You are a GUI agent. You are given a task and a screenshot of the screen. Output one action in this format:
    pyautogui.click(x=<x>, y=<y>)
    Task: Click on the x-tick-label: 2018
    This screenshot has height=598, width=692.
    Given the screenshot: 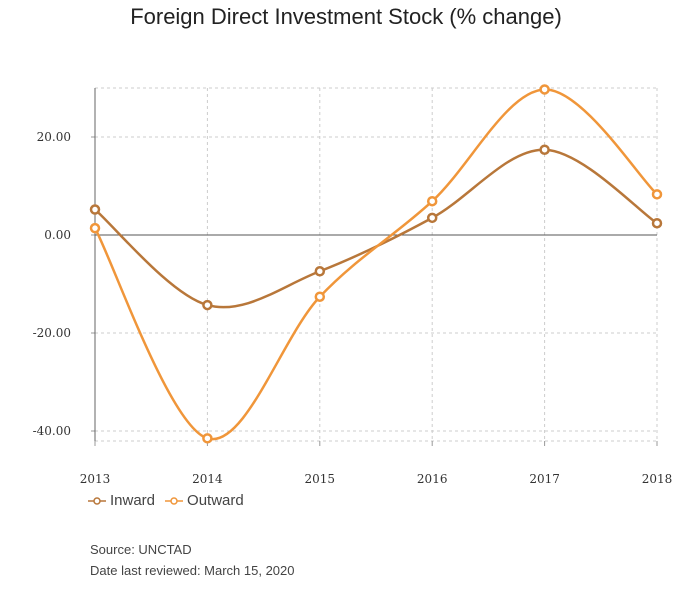 What is the action you would take?
    pyautogui.click(x=657, y=479)
    